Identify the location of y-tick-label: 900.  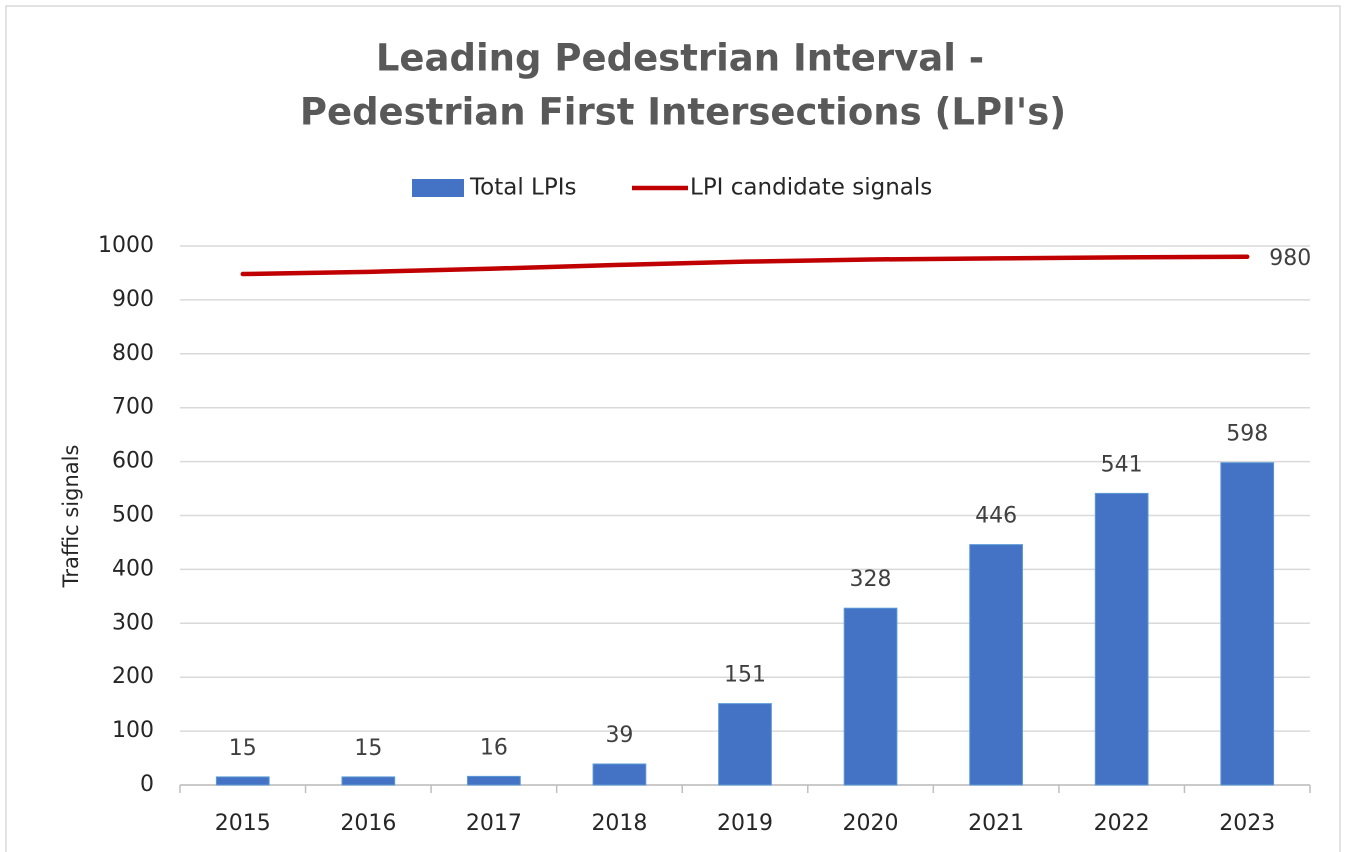
(133, 299).